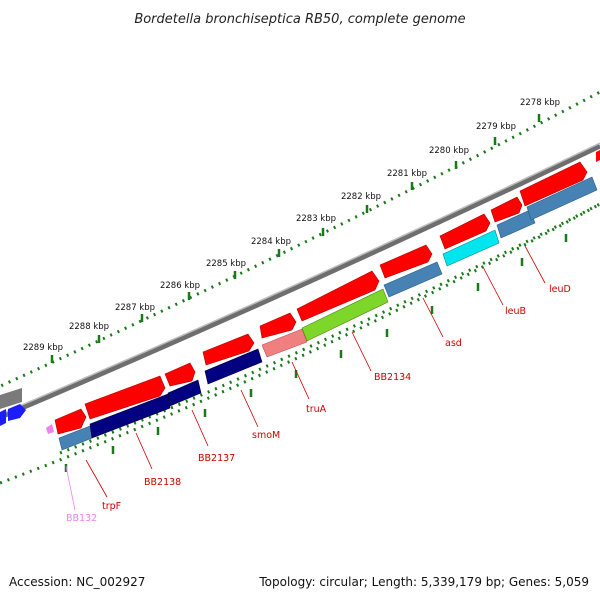 The image size is (600, 600). Describe the element at coordinates (453, 343) in the screenshot. I see `gene-label-asd: asd` at that location.